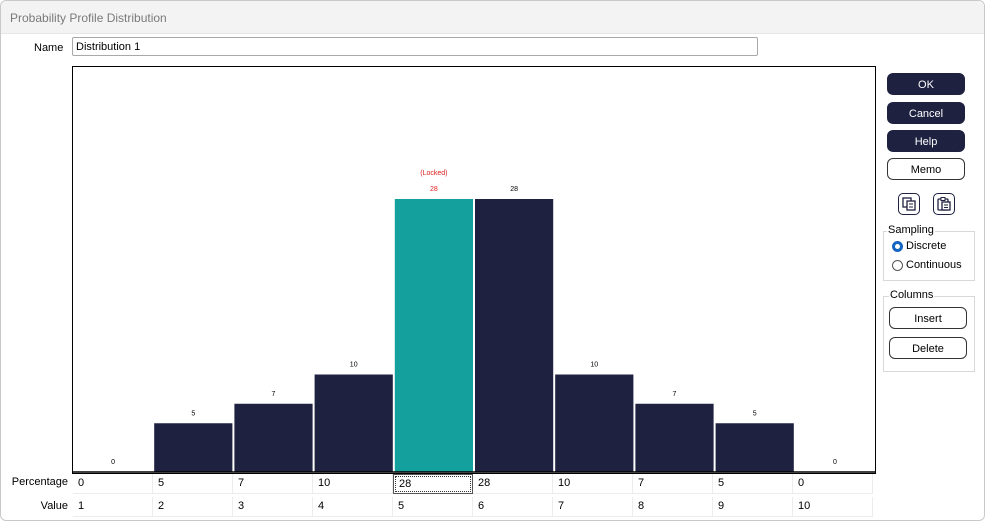  Describe the element at coordinates (926, 113) in the screenshot. I see `cancel-button: Cancel` at that location.